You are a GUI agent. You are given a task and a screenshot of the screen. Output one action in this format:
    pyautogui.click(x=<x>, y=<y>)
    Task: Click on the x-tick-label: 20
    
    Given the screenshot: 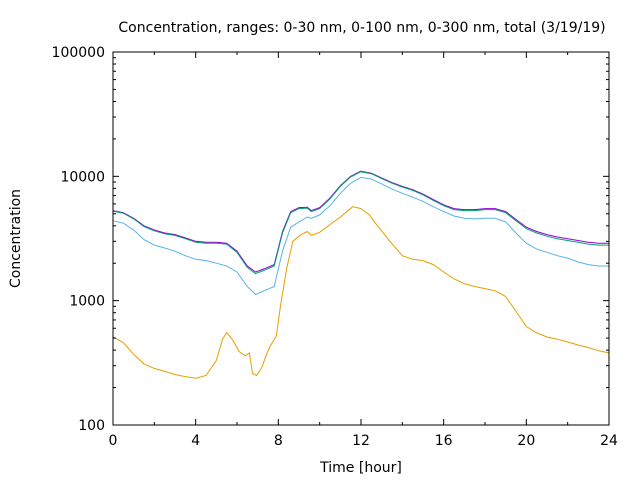 What is the action you would take?
    pyautogui.click(x=526, y=441)
    